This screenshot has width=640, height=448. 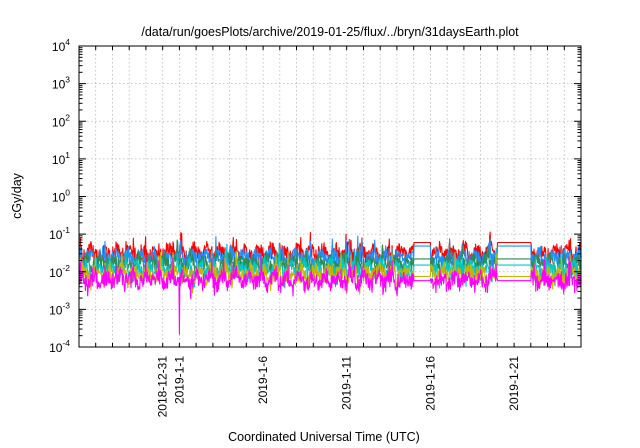 I want to click on y-tick-label: 10⁴, so click(x=61, y=45).